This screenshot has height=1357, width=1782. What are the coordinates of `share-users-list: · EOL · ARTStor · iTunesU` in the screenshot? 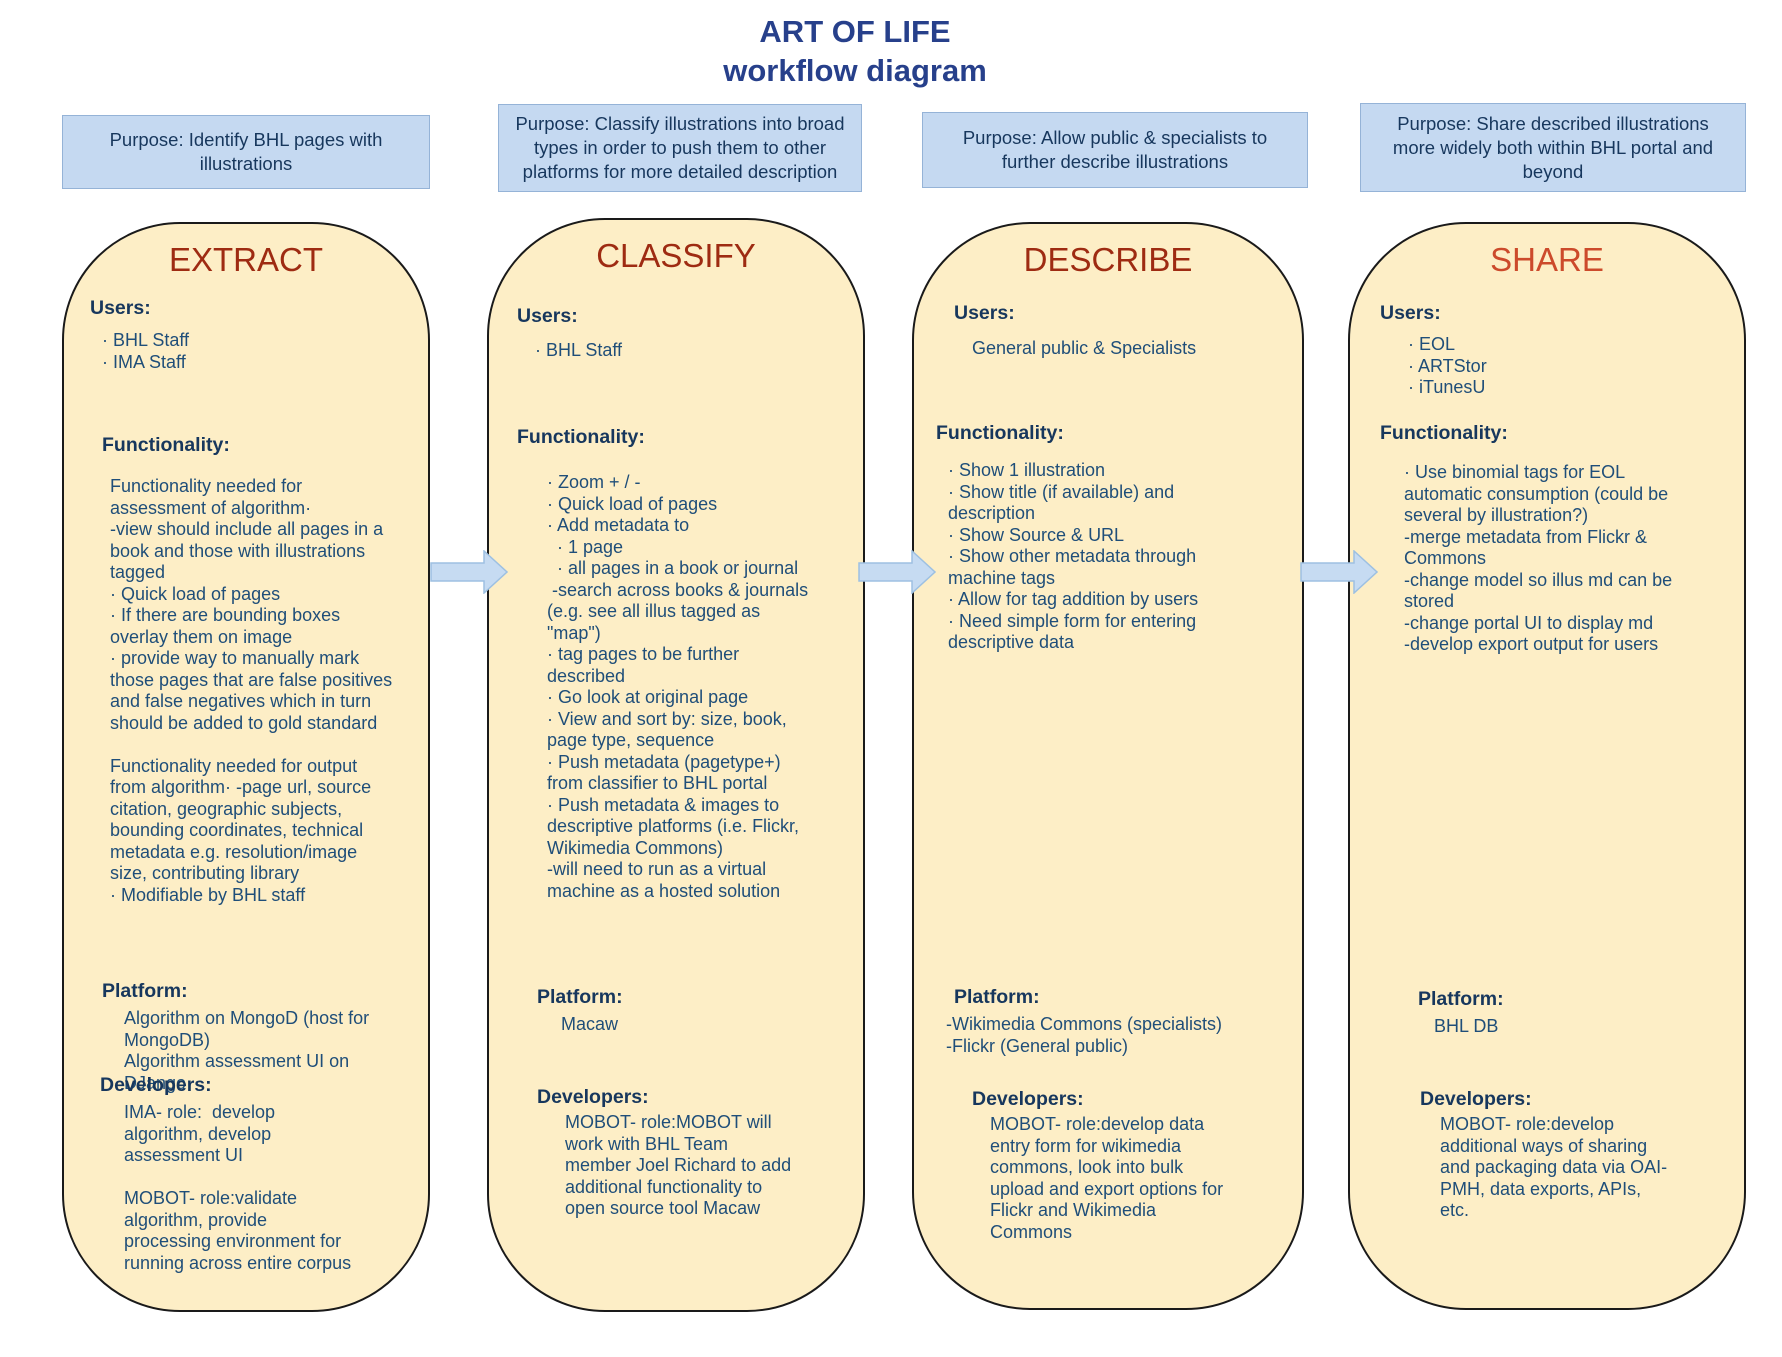 It's located at (1447, 365).